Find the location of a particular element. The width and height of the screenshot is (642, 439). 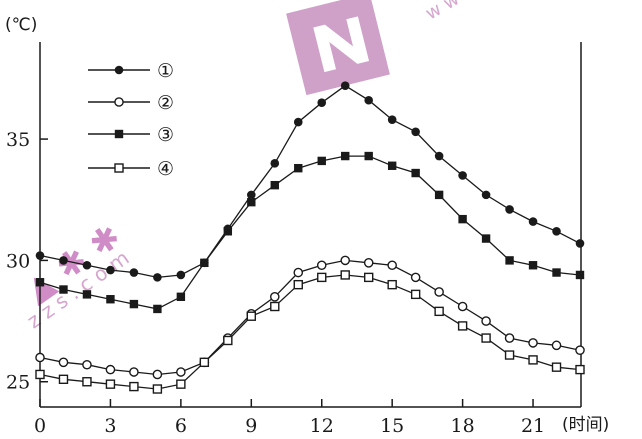

y-axis-unit-label: (℃) is located at coordinates (21, 25).